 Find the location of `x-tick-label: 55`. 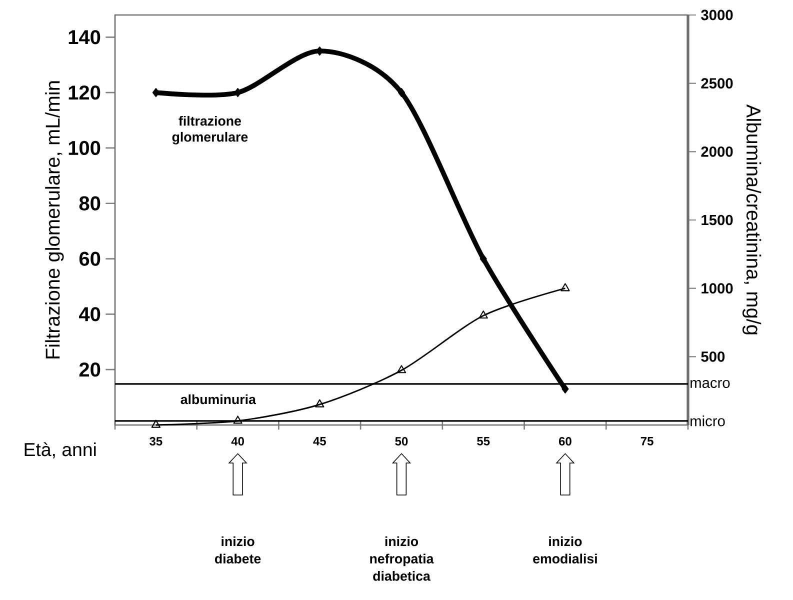

x-tick-label: 55 is located at coordinates (483, 441).